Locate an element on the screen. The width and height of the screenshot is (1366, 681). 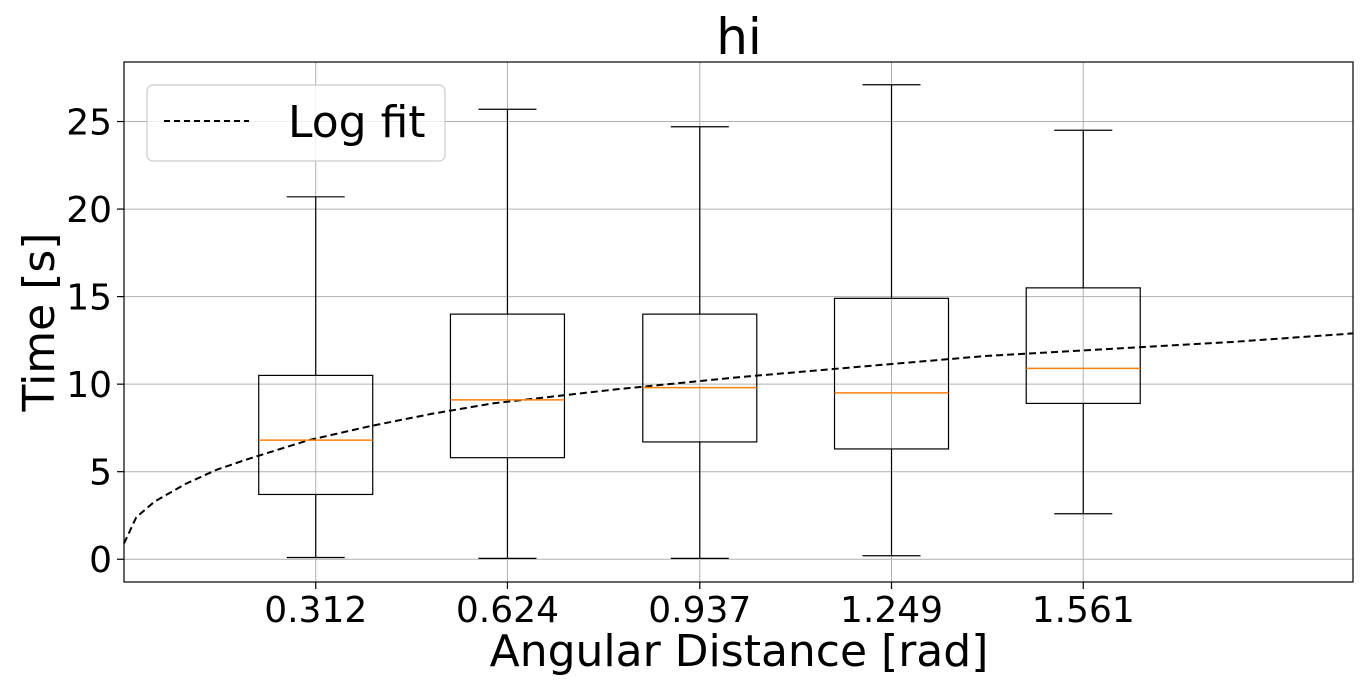
legend: Log fit is located at coordinates (296, 123).